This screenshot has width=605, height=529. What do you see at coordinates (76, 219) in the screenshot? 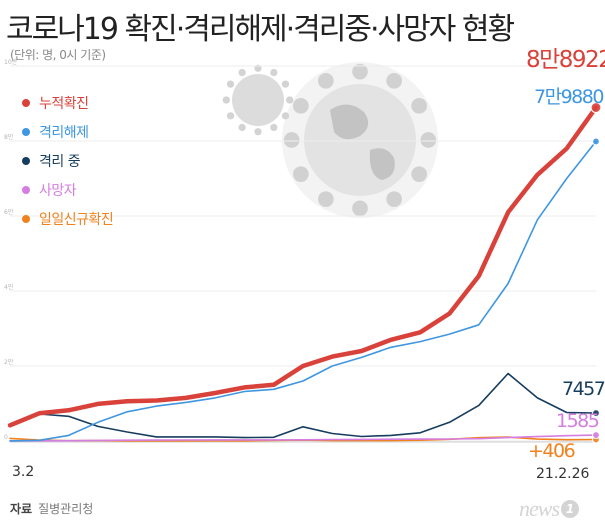
I see `legend-label: 일일신규확진` at bounding box center [76, 219].